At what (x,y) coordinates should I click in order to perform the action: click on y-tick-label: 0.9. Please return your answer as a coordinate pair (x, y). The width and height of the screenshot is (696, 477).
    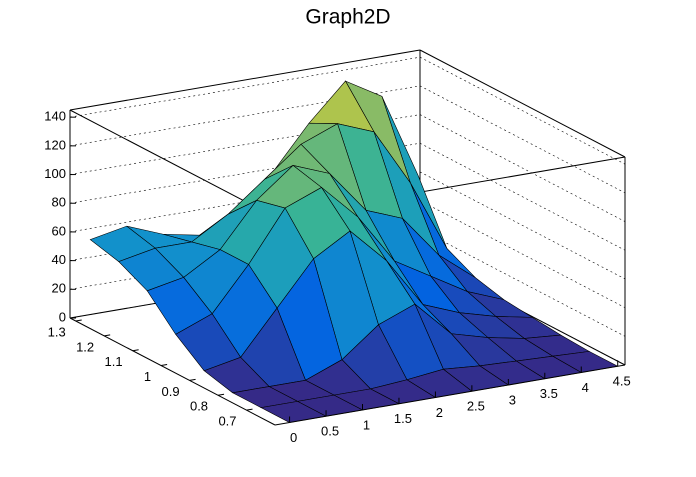
    Looking at the image, I should click on (171, 391).